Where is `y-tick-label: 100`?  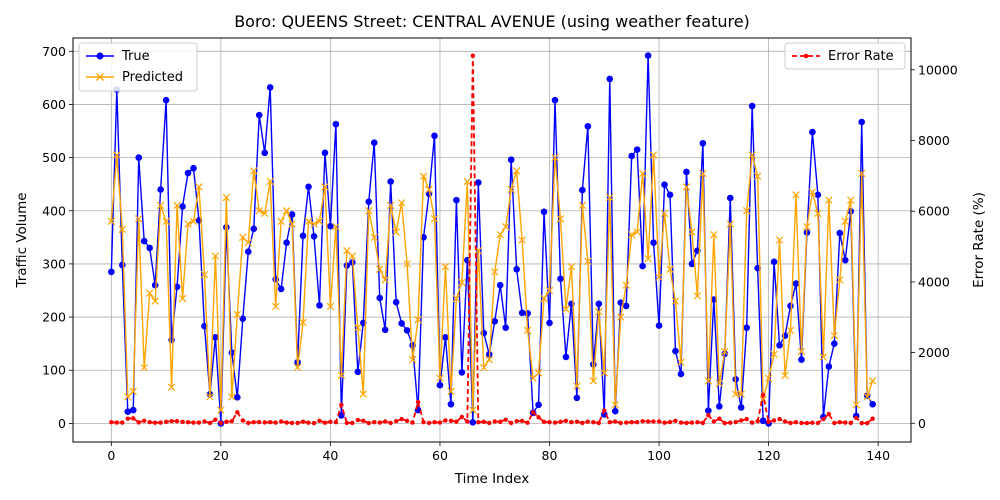 y-tick-label: 100 is located at coordinates (54, 370).